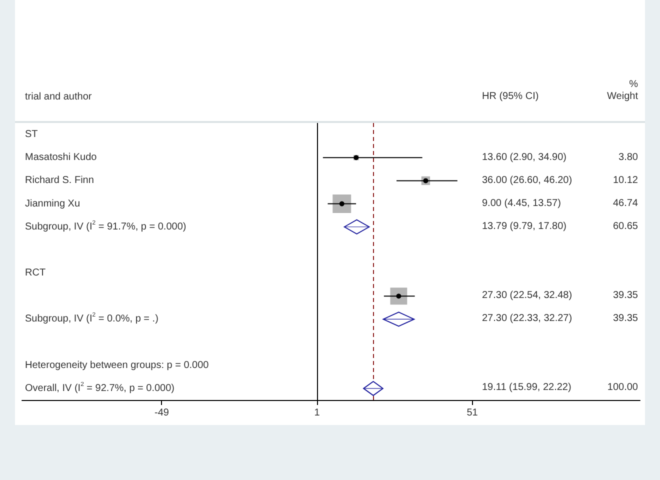 Image resolution: width=660 pixels, height=480 pixels. Describe the element at coordinates (527, 296) in the screenshot. I see `text: 27.30 (22.54, 32.48)` at that location.